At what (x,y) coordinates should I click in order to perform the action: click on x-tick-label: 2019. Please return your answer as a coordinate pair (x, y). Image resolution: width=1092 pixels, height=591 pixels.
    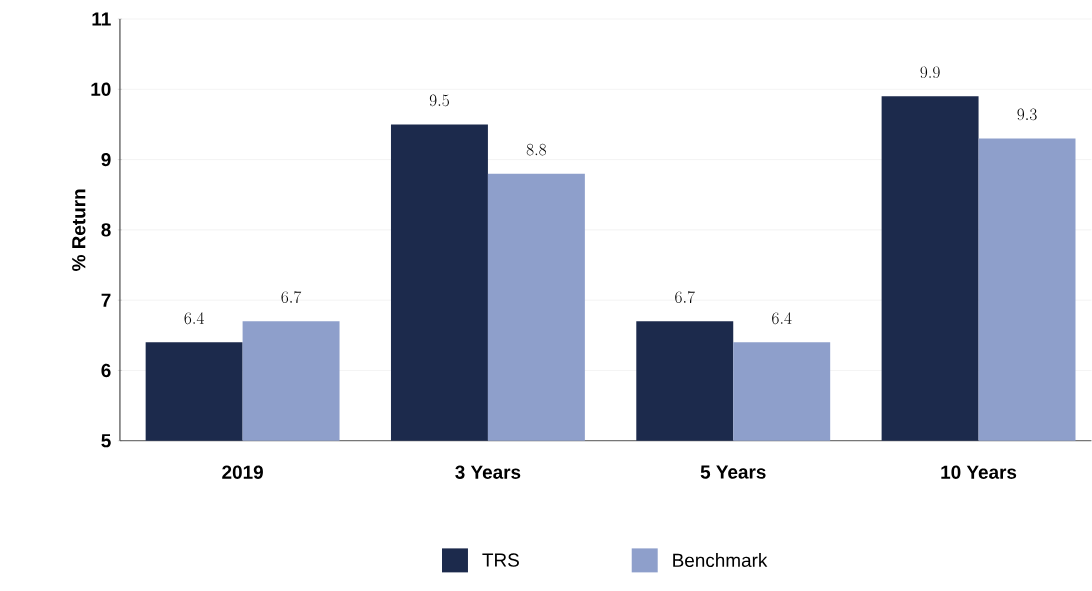
    Looking at the image, I should click on (242, 472).